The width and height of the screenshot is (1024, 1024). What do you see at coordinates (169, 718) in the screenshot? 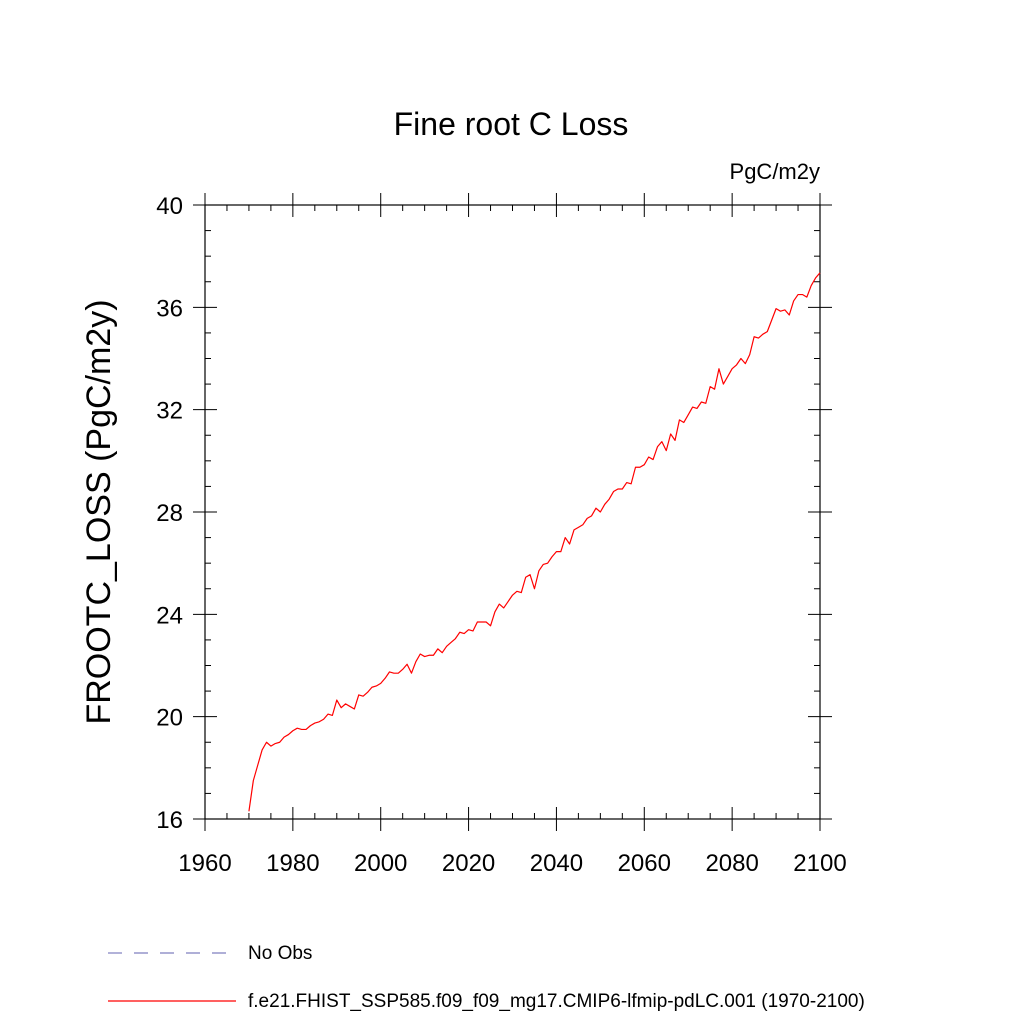
I see `y-tick-label: 20` at bounding box center [169, 718].